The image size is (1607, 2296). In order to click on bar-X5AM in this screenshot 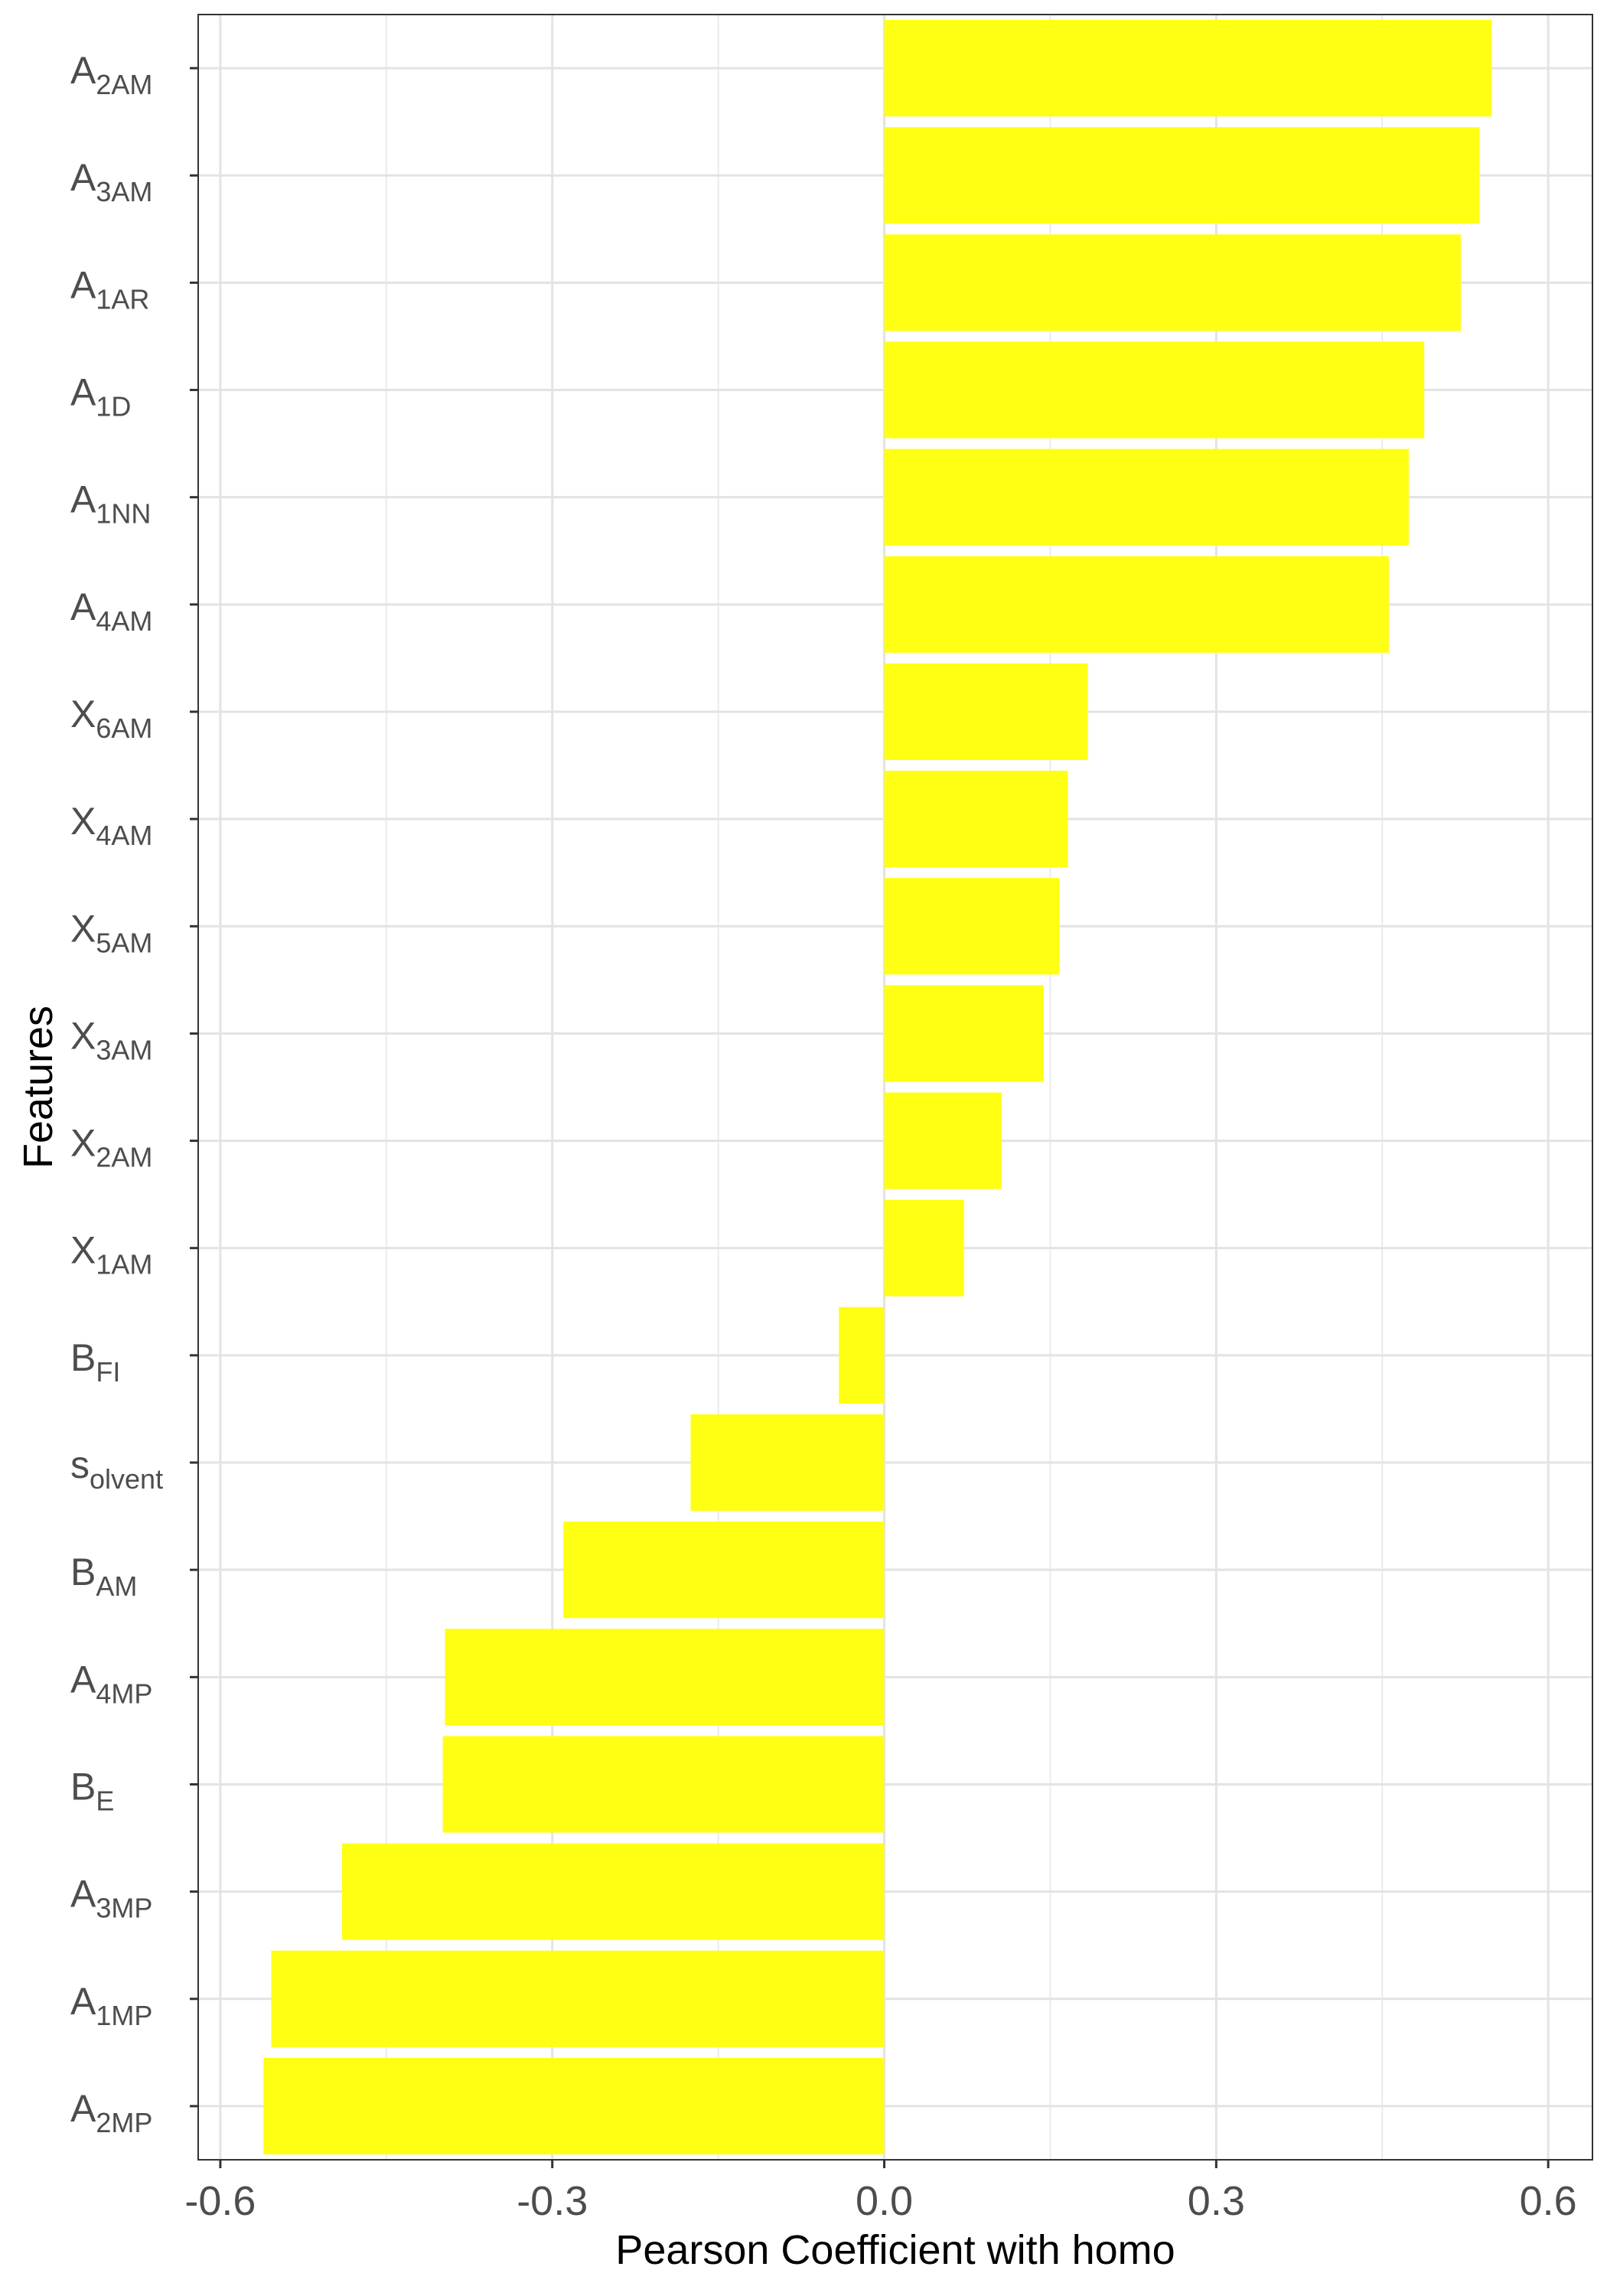, I will do `click(972, 926)`.